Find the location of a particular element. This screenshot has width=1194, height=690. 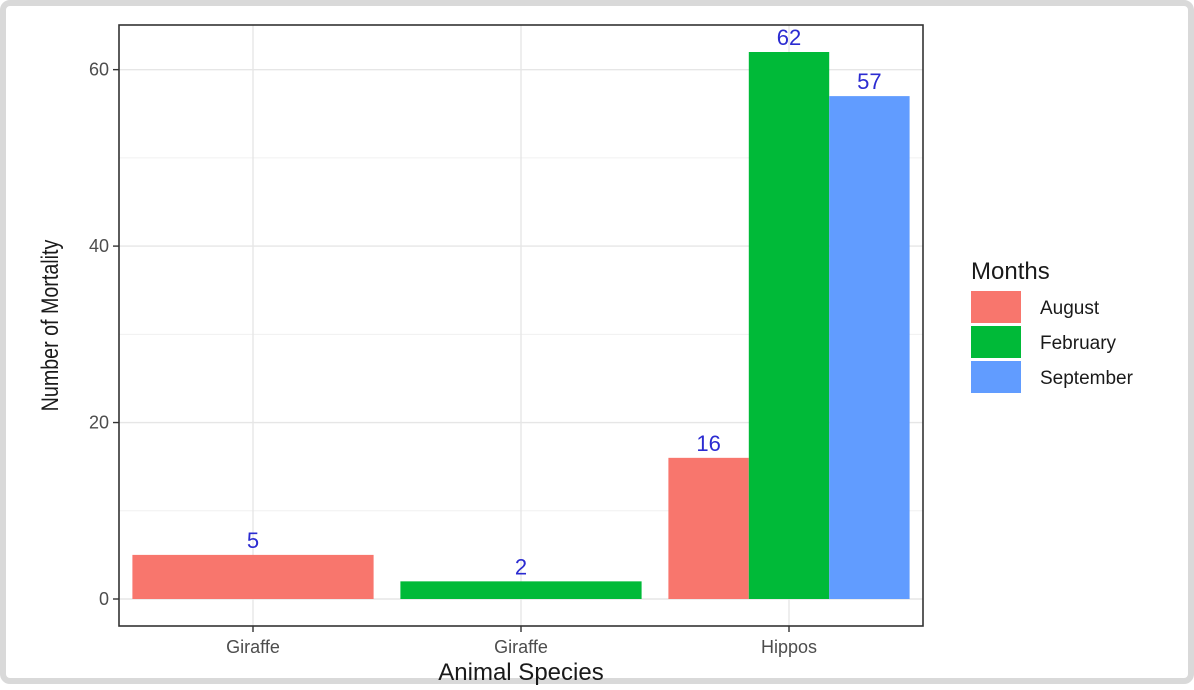

y-tick-label: 0 is located at coordinates (104, 599).